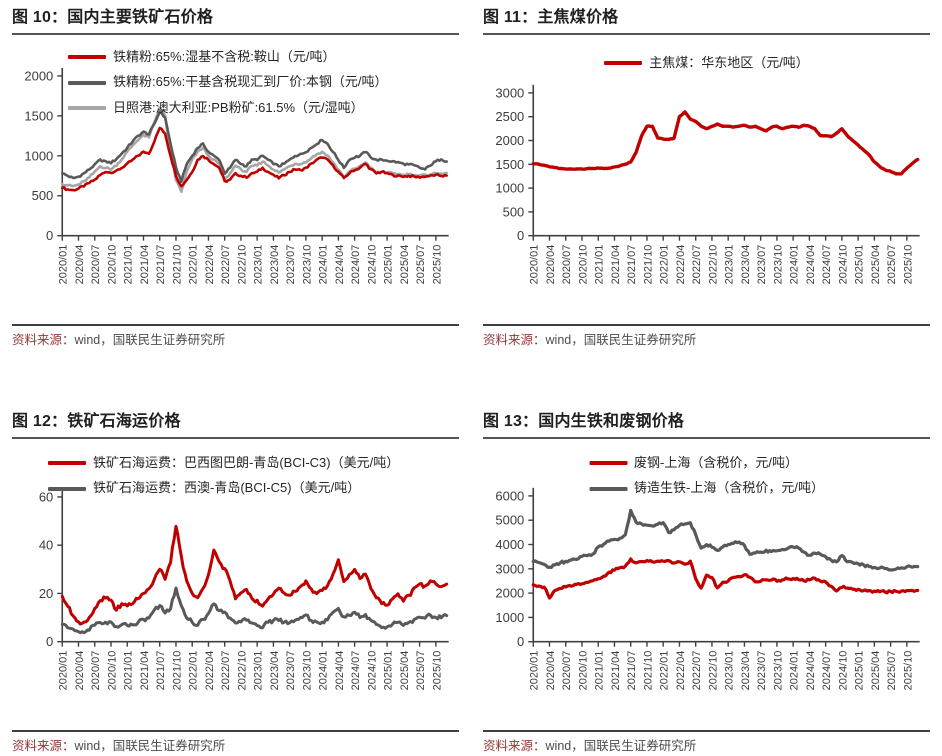  I want to click on svg-text: 2020/01, so click(535, 671).